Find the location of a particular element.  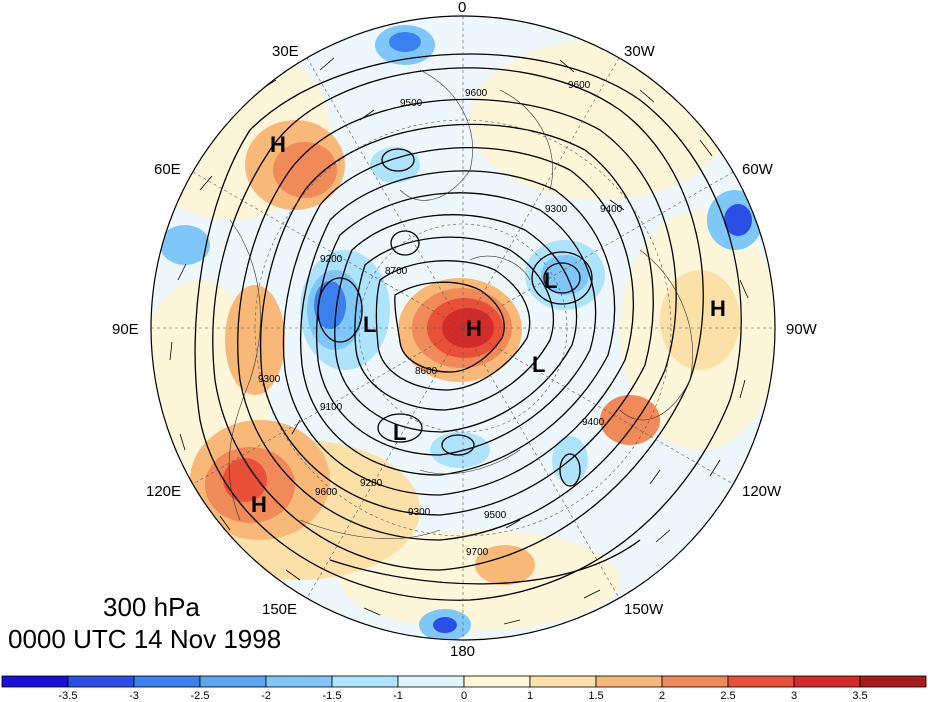

lon-label: 90W is located at coordinates (802, 329).